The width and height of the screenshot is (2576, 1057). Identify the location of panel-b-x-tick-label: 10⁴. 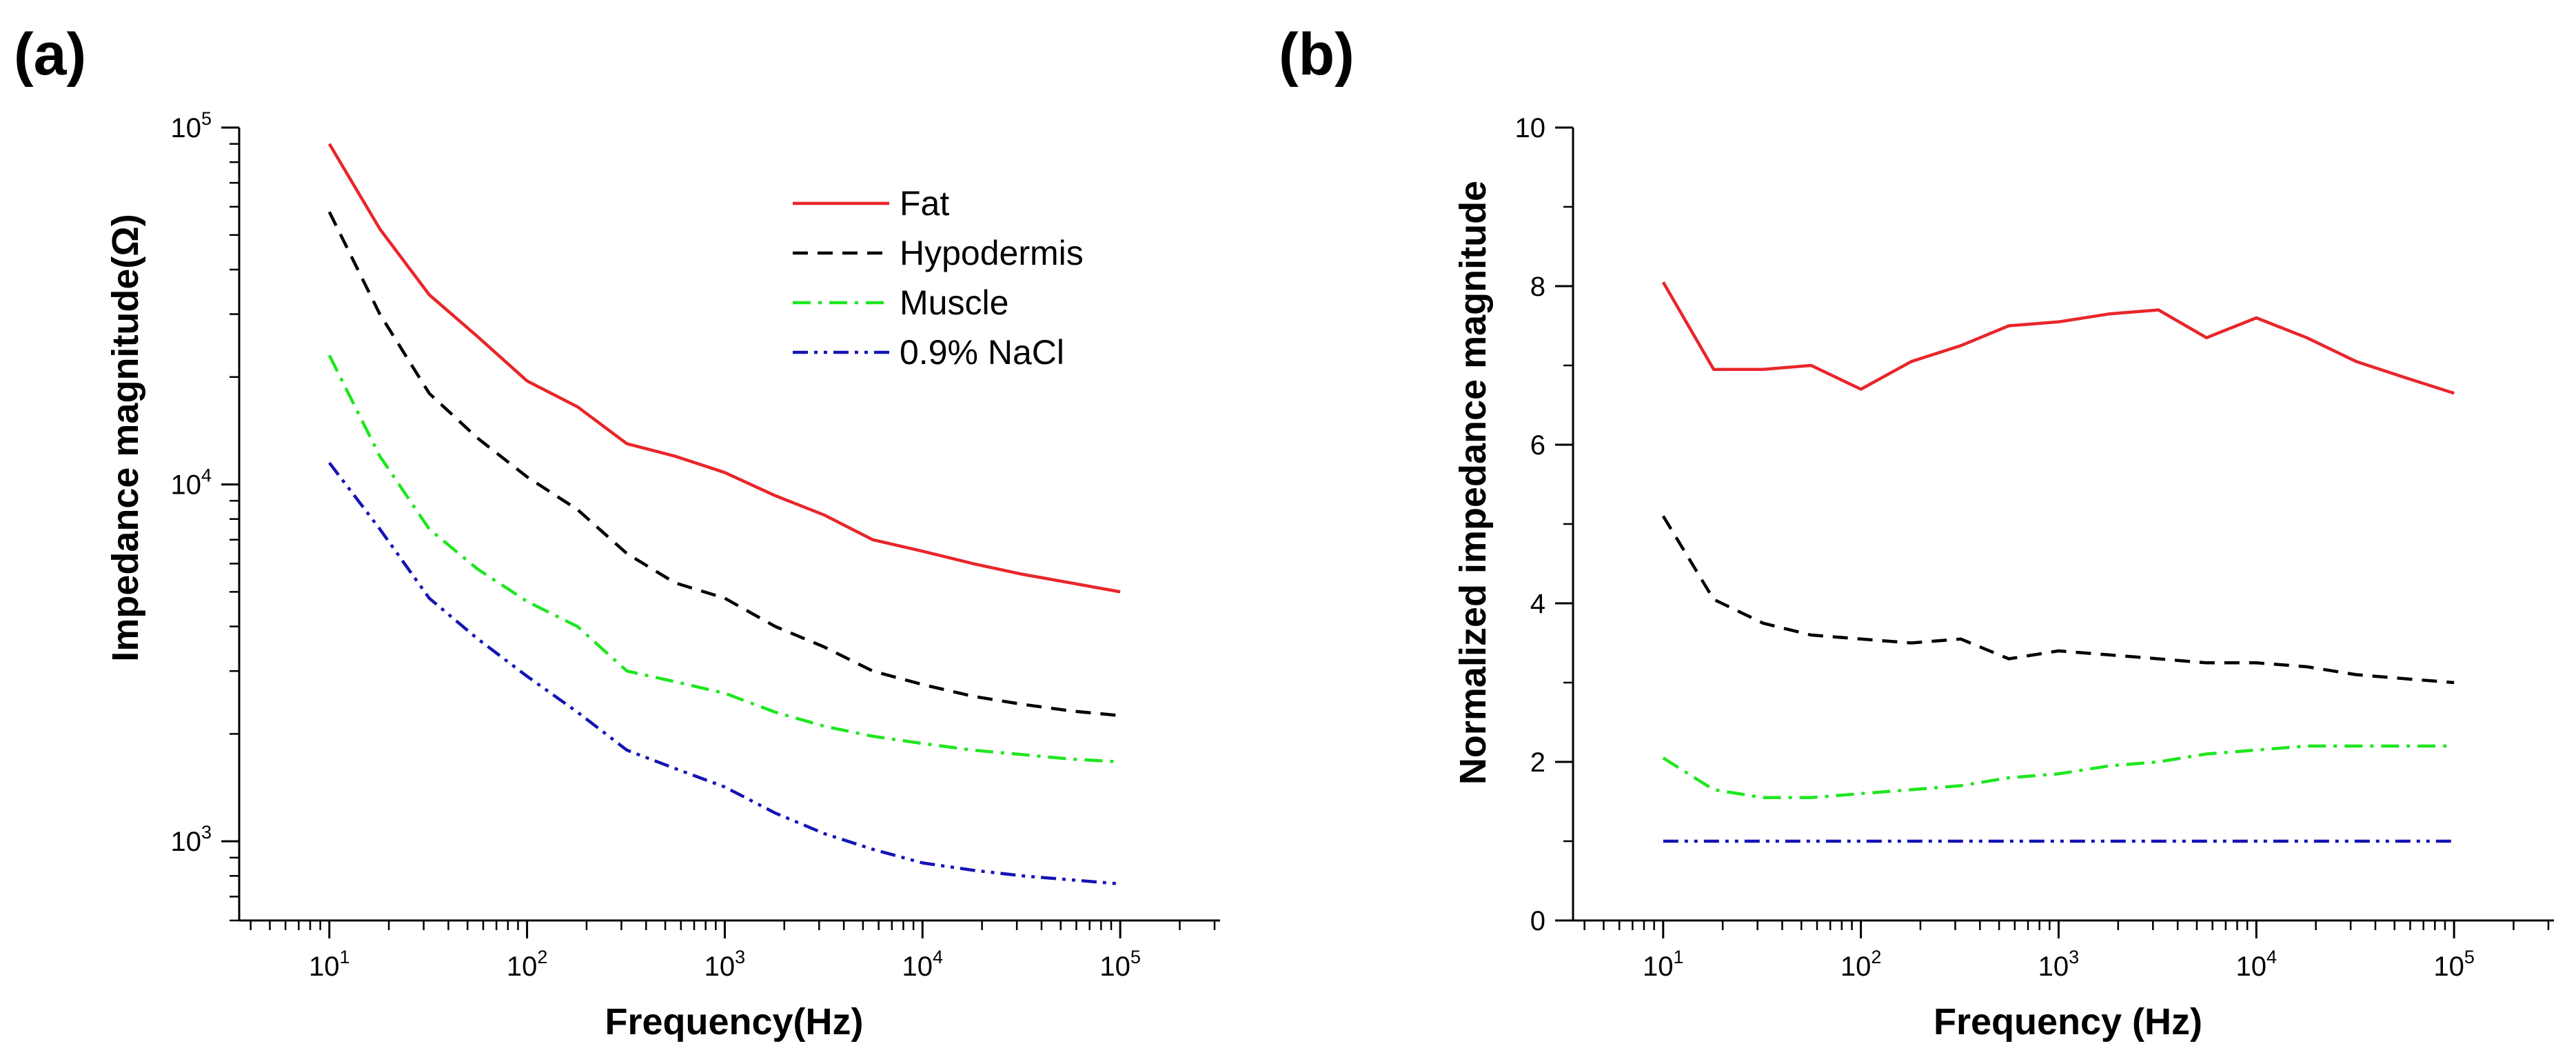
(2257, 965).